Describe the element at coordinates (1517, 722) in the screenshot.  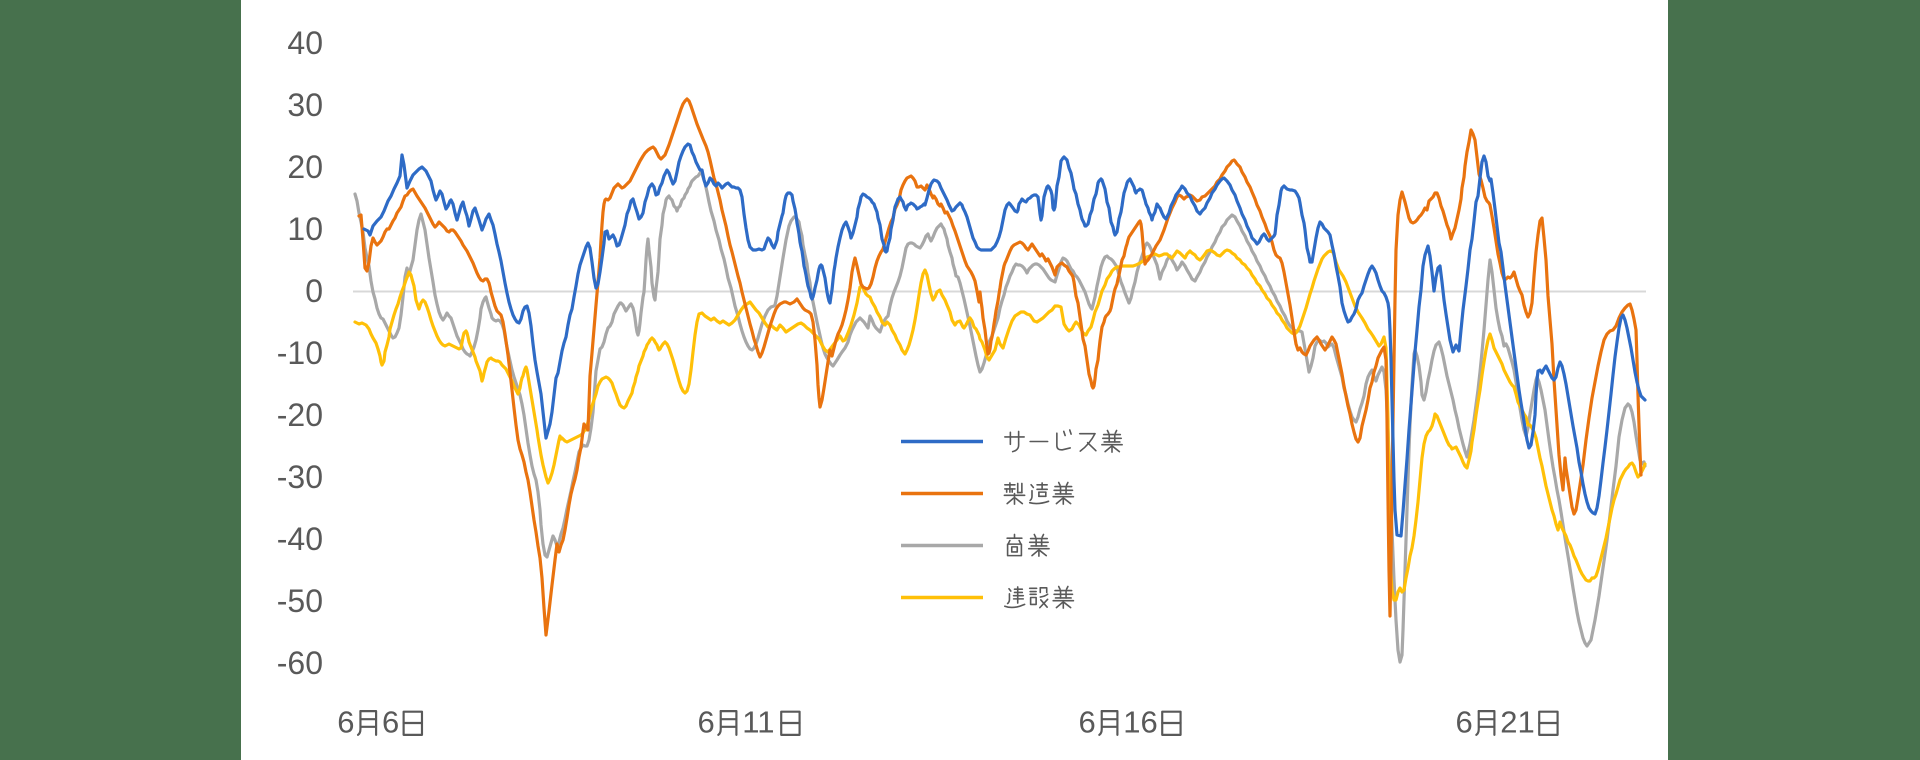
I see `svg-text: 21` at that location.